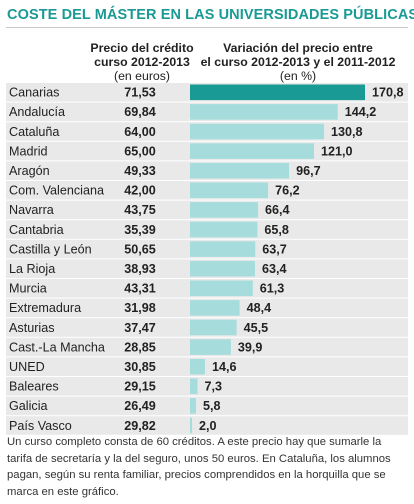 The width and height of the screenshot is (414, 504). What do you see at coordinates (207, 27) in the screenshot?
I see `title-divider` at bounding box center [207, 27].